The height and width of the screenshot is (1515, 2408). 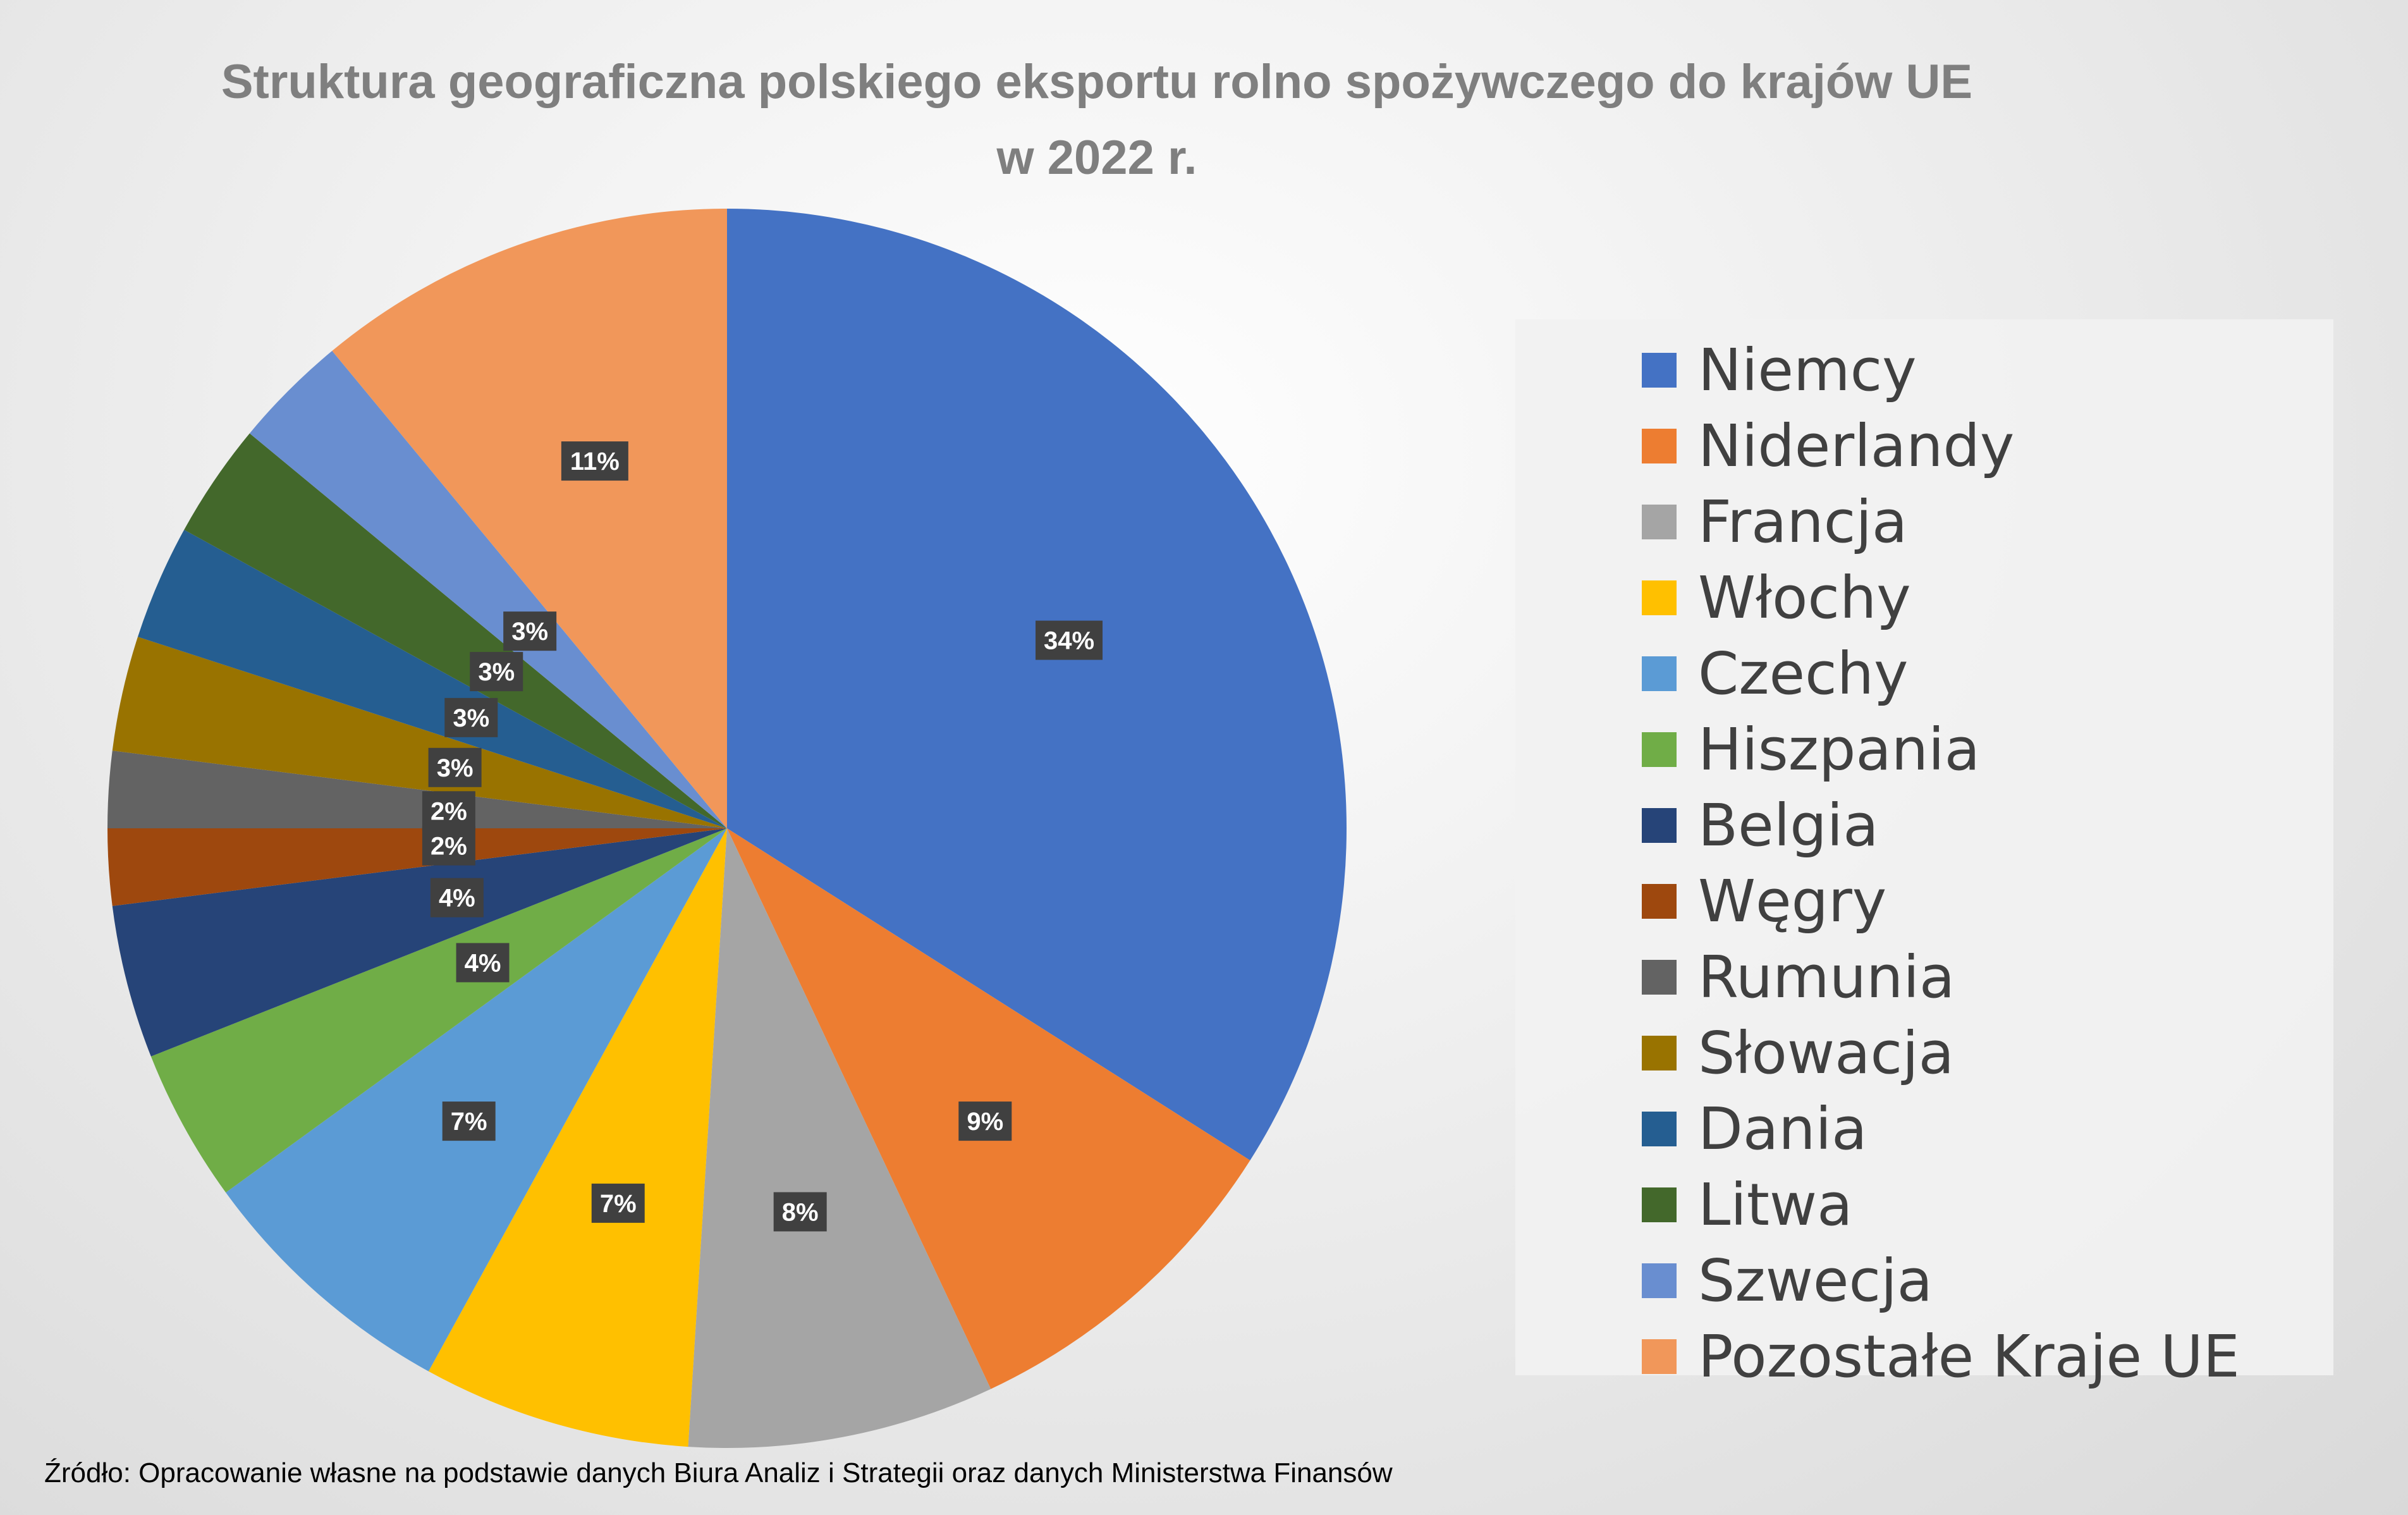 I want to click on data-label-francja: 8%, so click(x=800, y=1212).